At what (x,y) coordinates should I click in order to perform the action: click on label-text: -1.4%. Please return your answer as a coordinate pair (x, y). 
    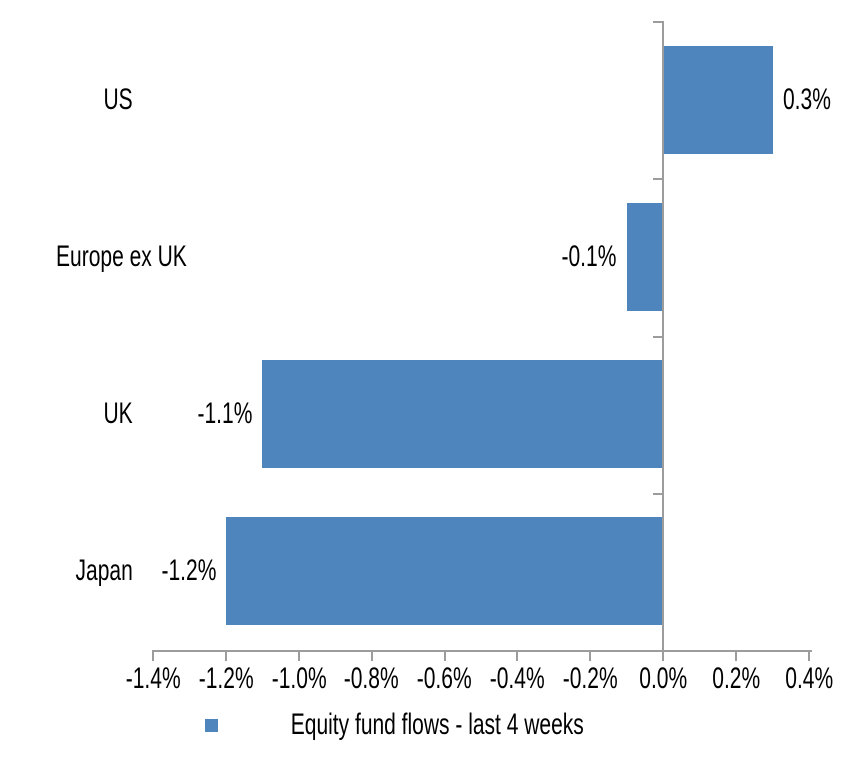
    Looking at the image, I should click on (153, 678).